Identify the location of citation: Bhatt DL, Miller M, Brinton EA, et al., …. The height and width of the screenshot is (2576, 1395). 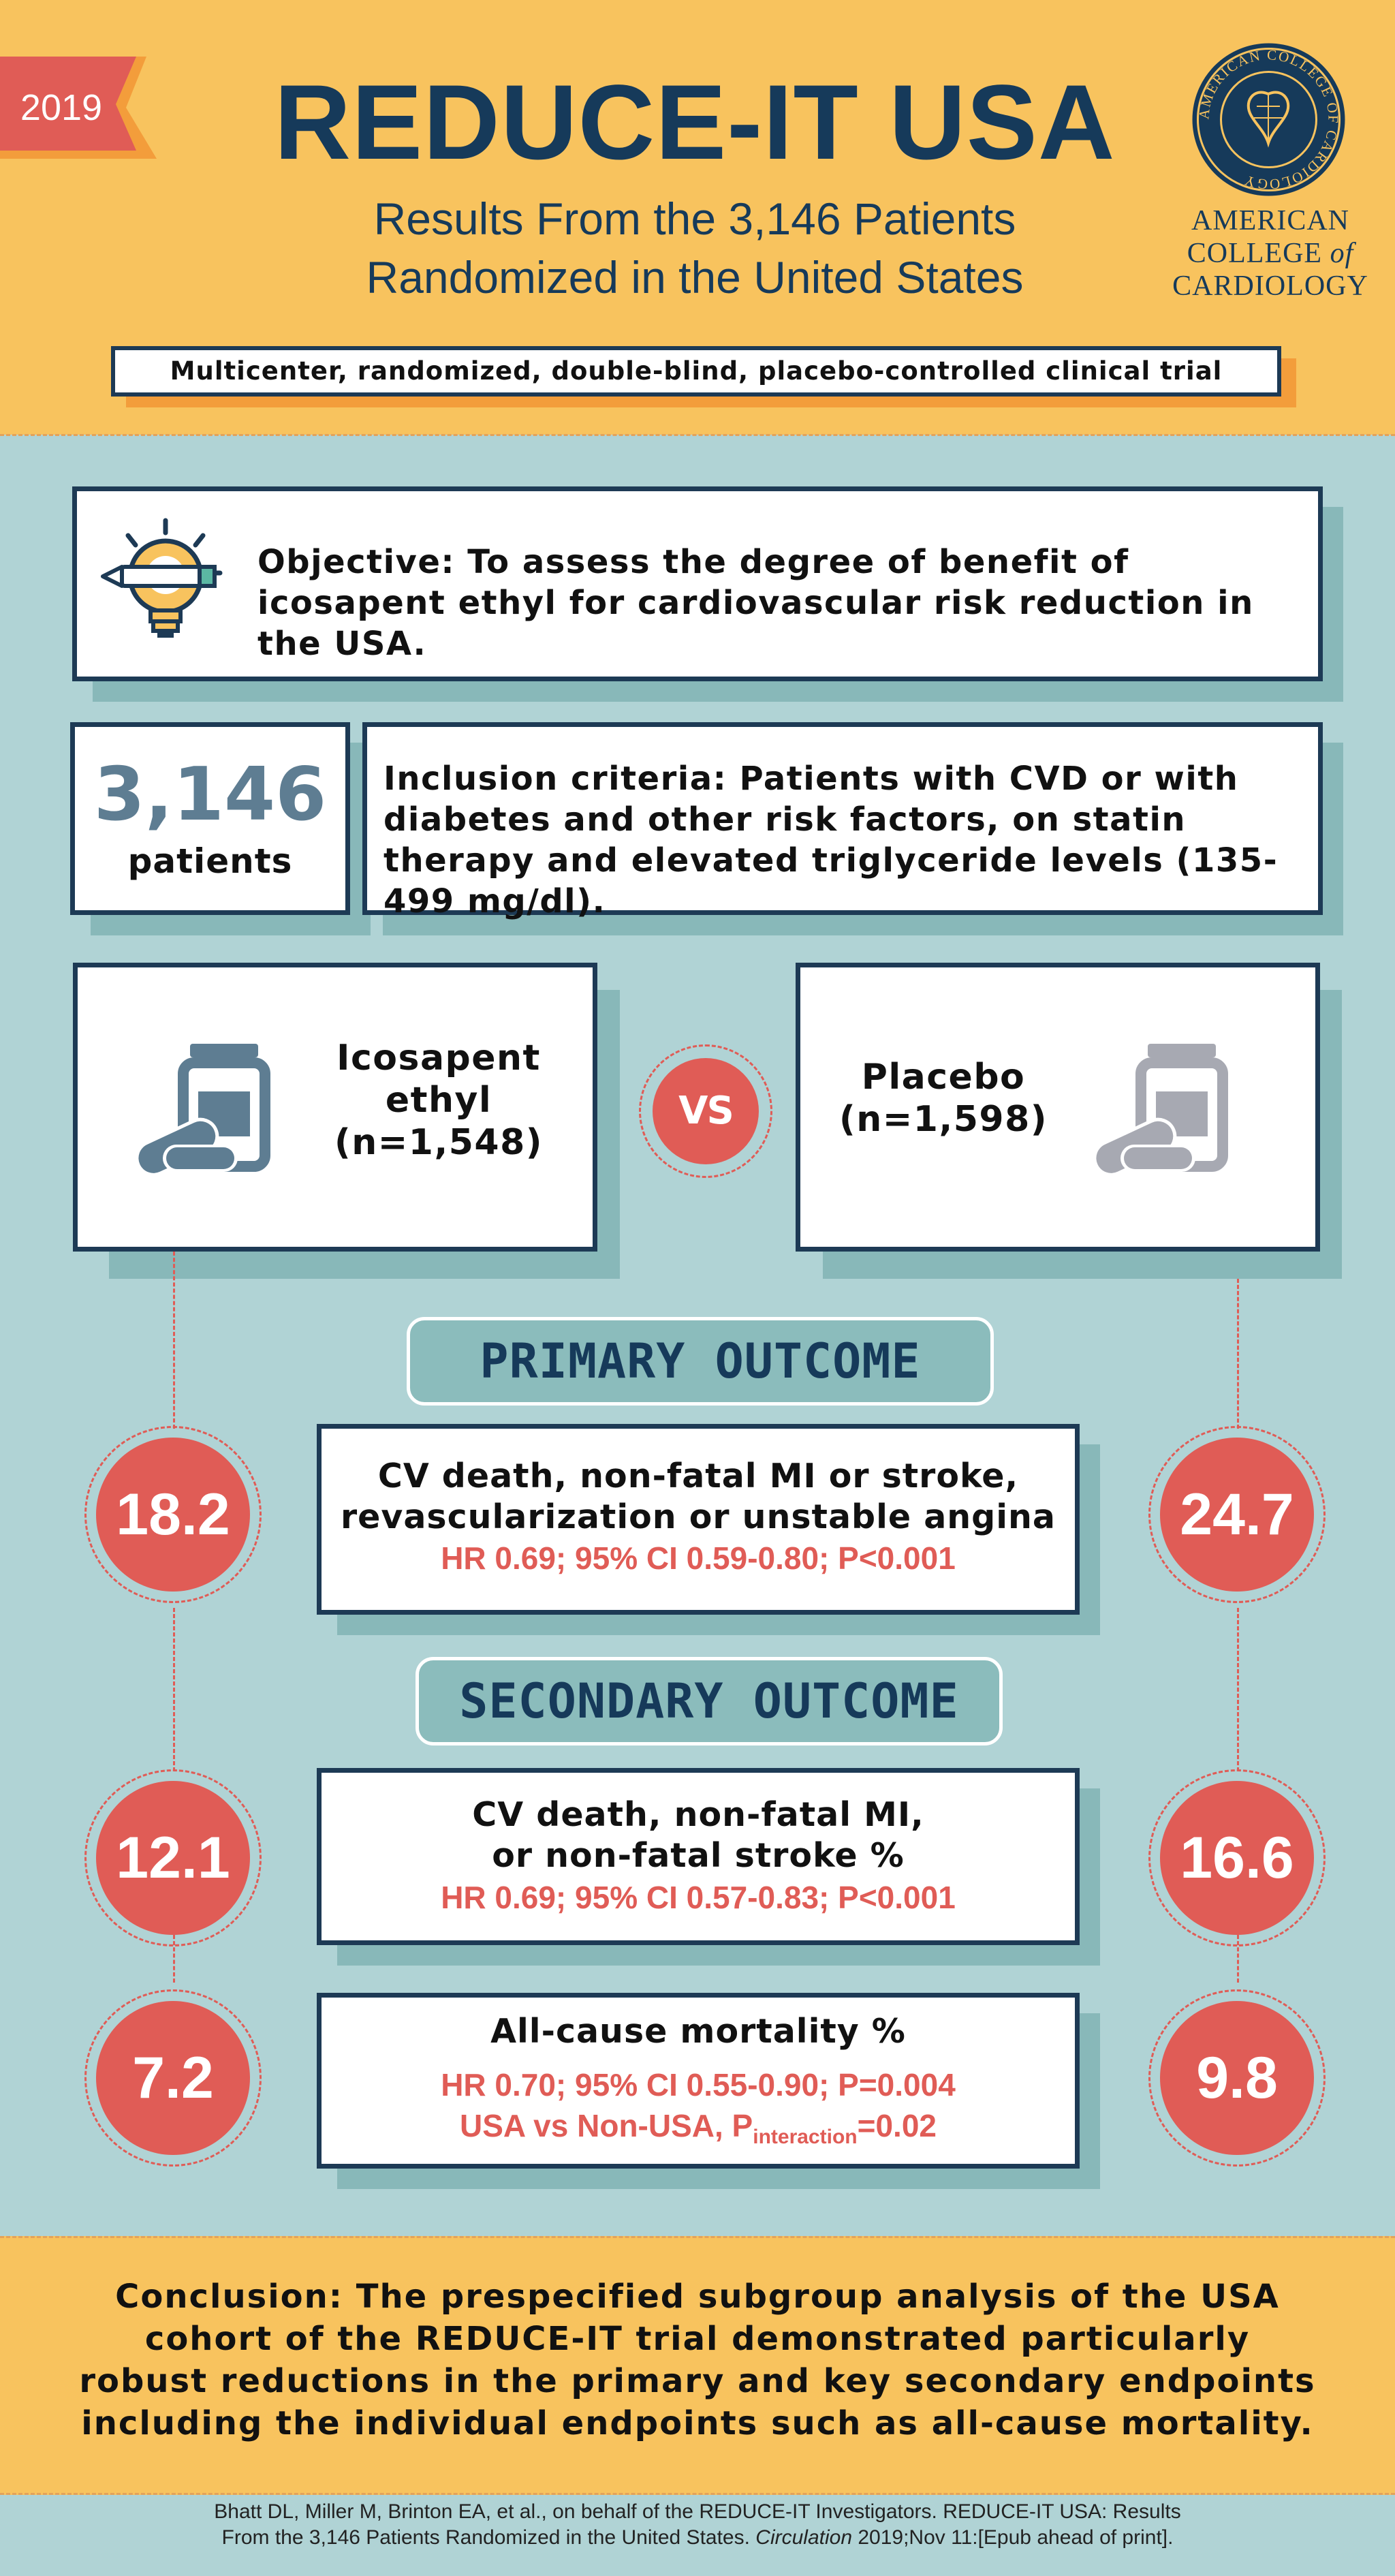
(697, 2525).